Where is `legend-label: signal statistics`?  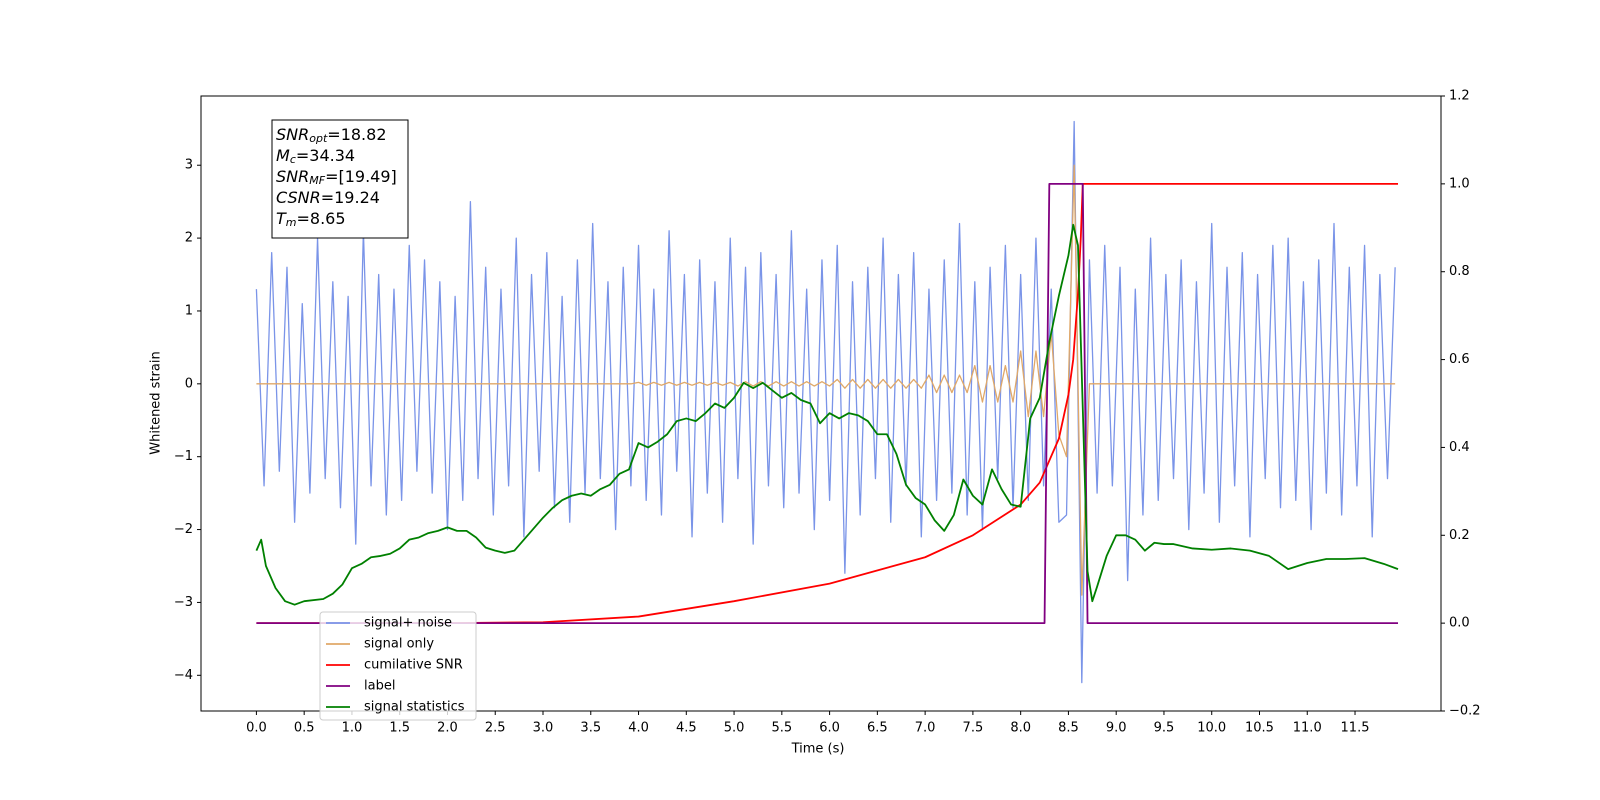
legend-label: signal statistics is located at coordinates (414, 707).